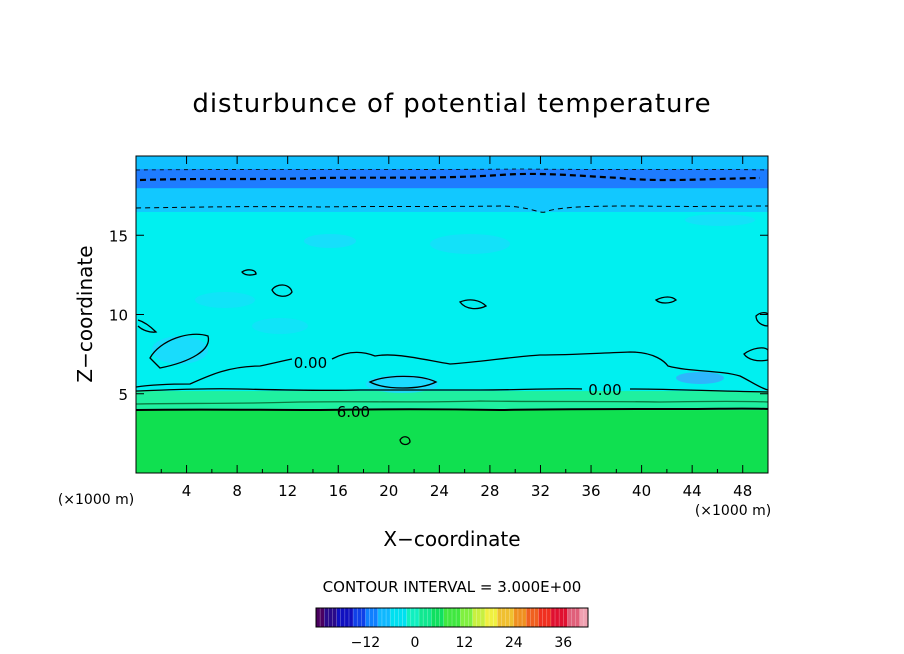 The width and height of the screenshot is (904, 654). Describe the element at coordinates (464, 643) in the screenshot. I see `colorbar-tick-label-2: 12` at that location.